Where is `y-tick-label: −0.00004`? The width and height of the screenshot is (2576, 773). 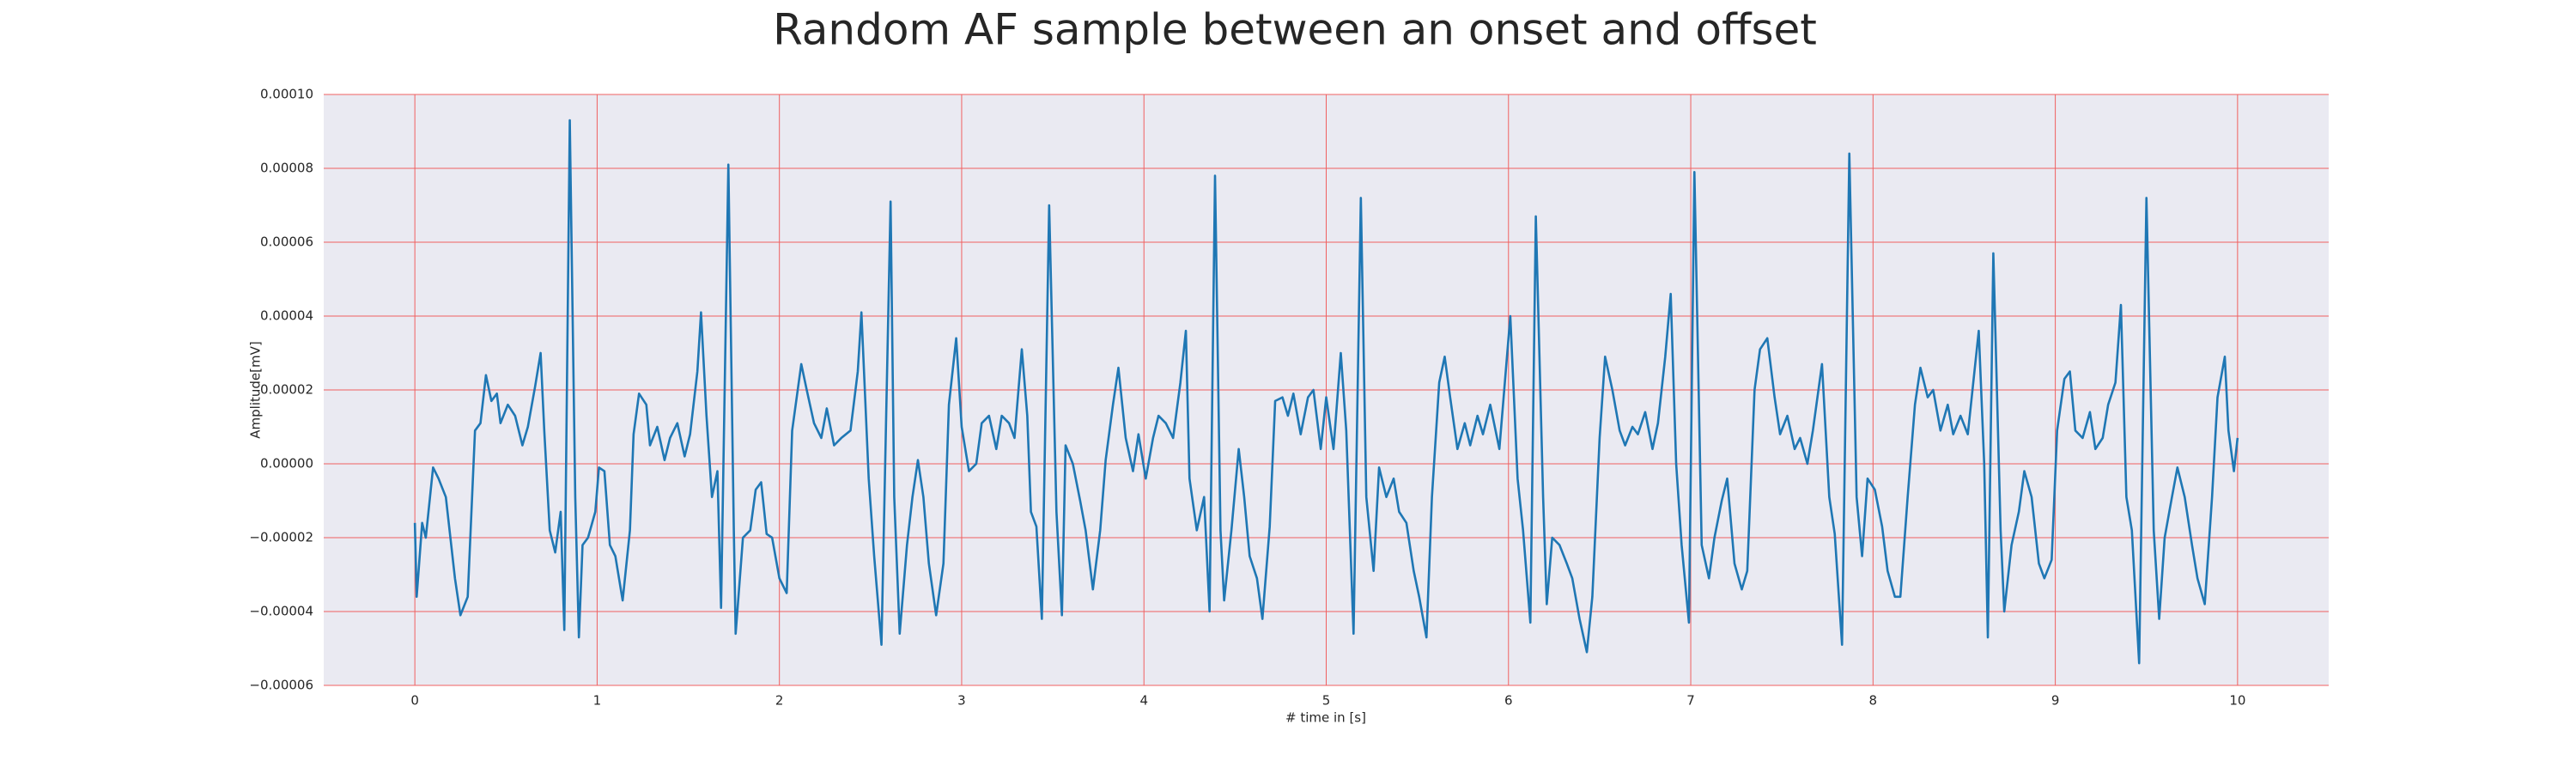
y-tick-label: −0.00004 is located at coordinates (281, 611).